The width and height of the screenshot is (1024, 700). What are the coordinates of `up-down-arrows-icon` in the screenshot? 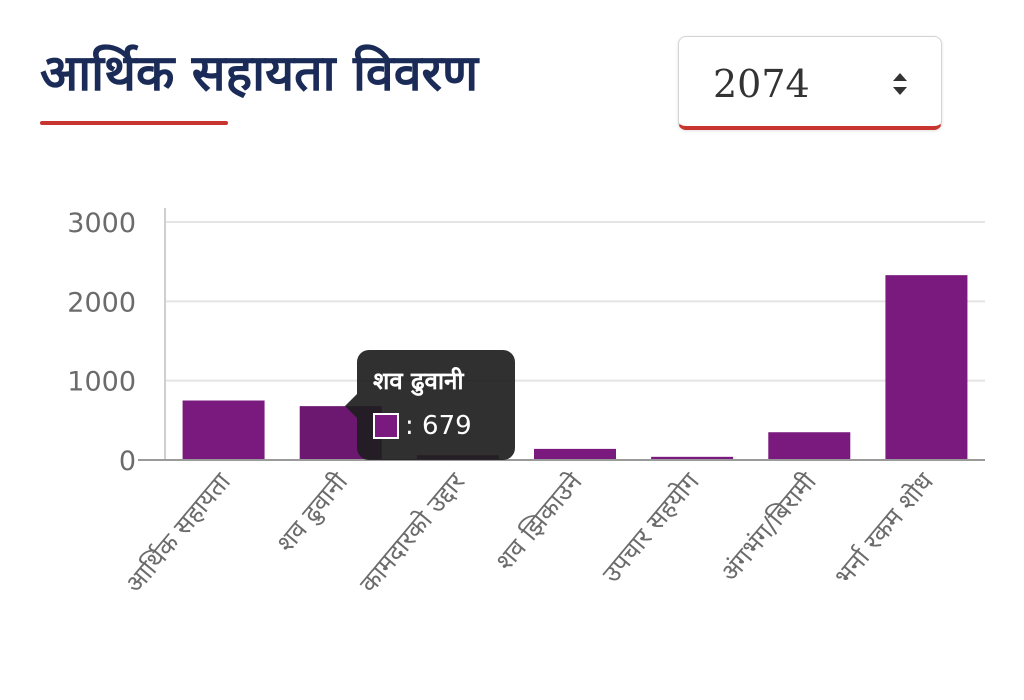 It's located at (900, 84).